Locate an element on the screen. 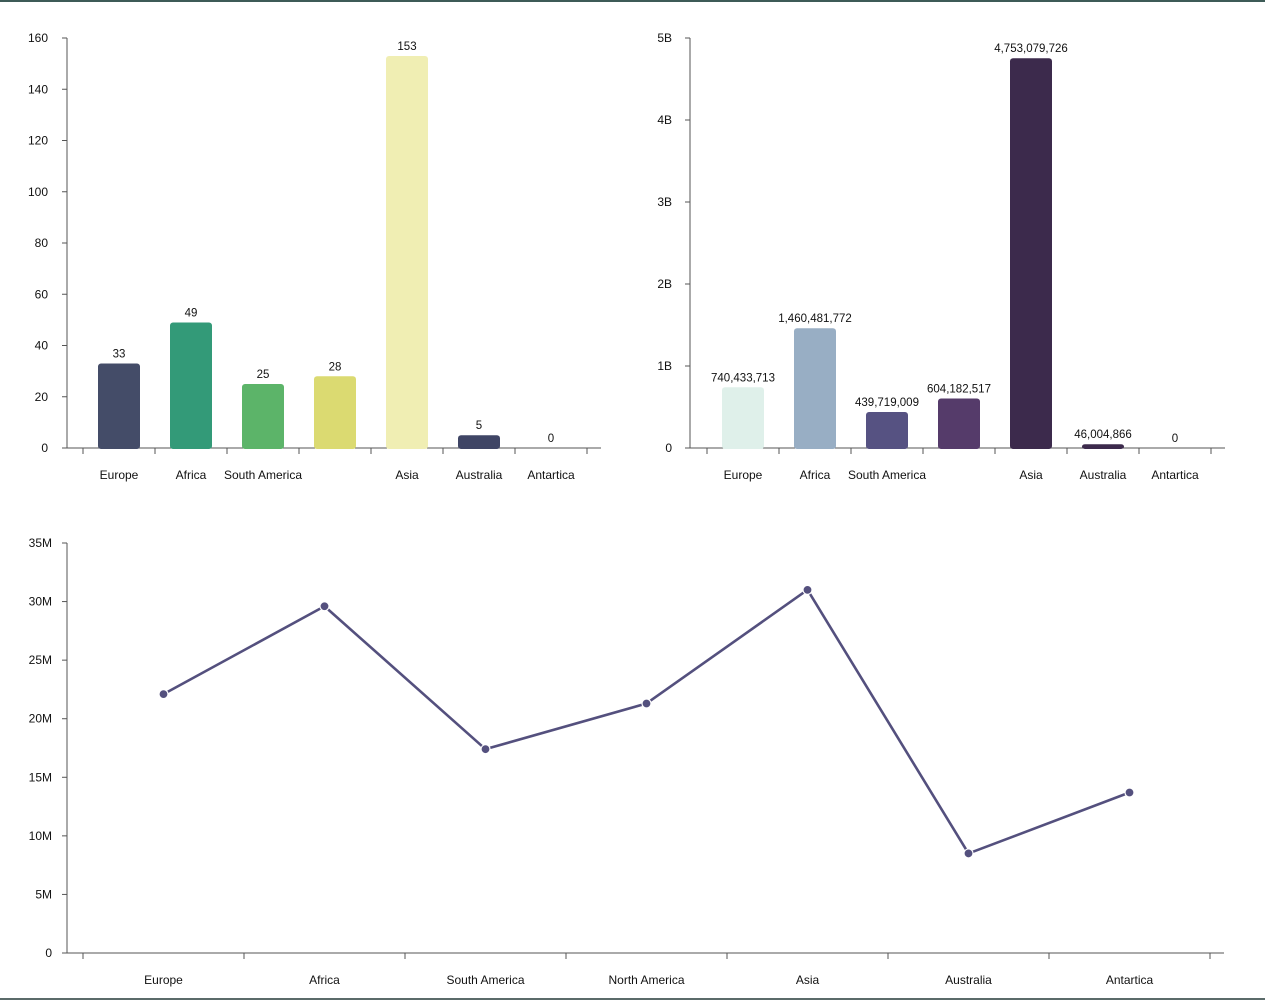 The height and width of the screenshot is (1003, 1265). data-label: 46,004,866 is located at coordinates (1103, 435).